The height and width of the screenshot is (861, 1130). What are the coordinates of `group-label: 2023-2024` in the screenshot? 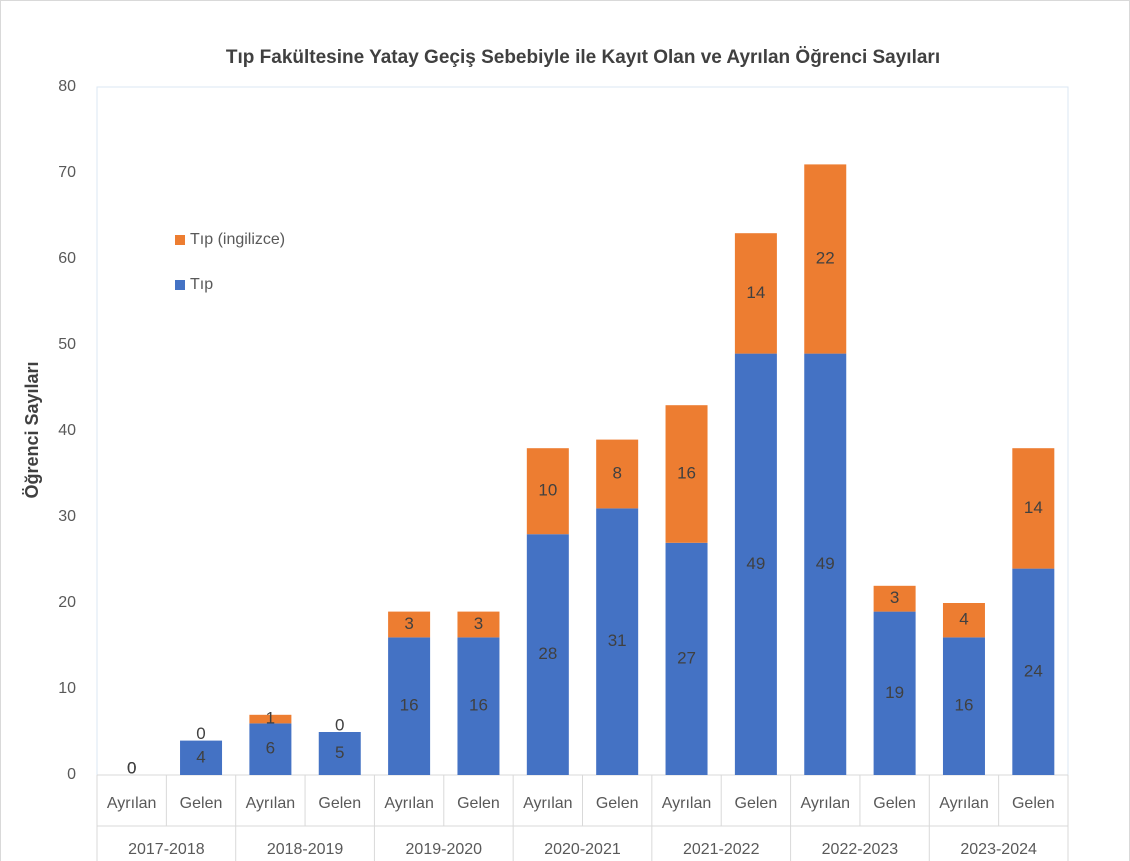 It's located at (998, 849).